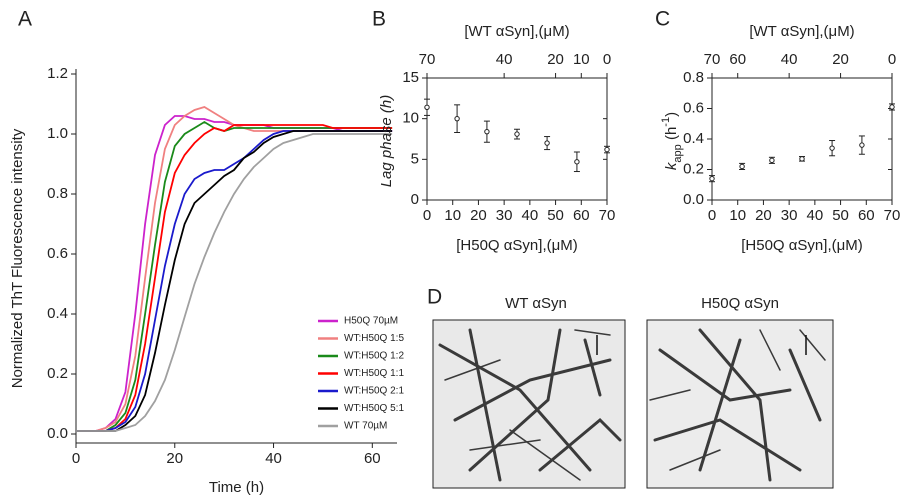 This screenshot has width=905, height=496. I want to click on y-label-part: app, so click(678, 153).